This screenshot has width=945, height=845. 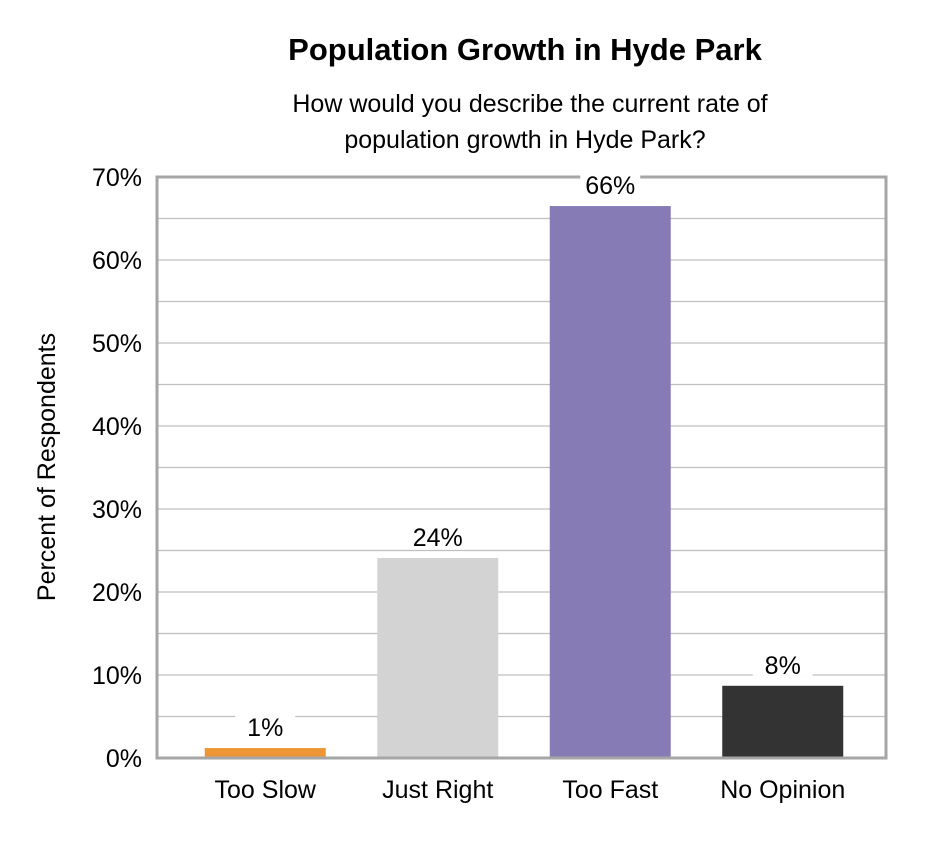 What do you see at coordinates (117, 427) in the screenshot?
I see `y-tick-label: 40%` at bounding box center [117, 427].